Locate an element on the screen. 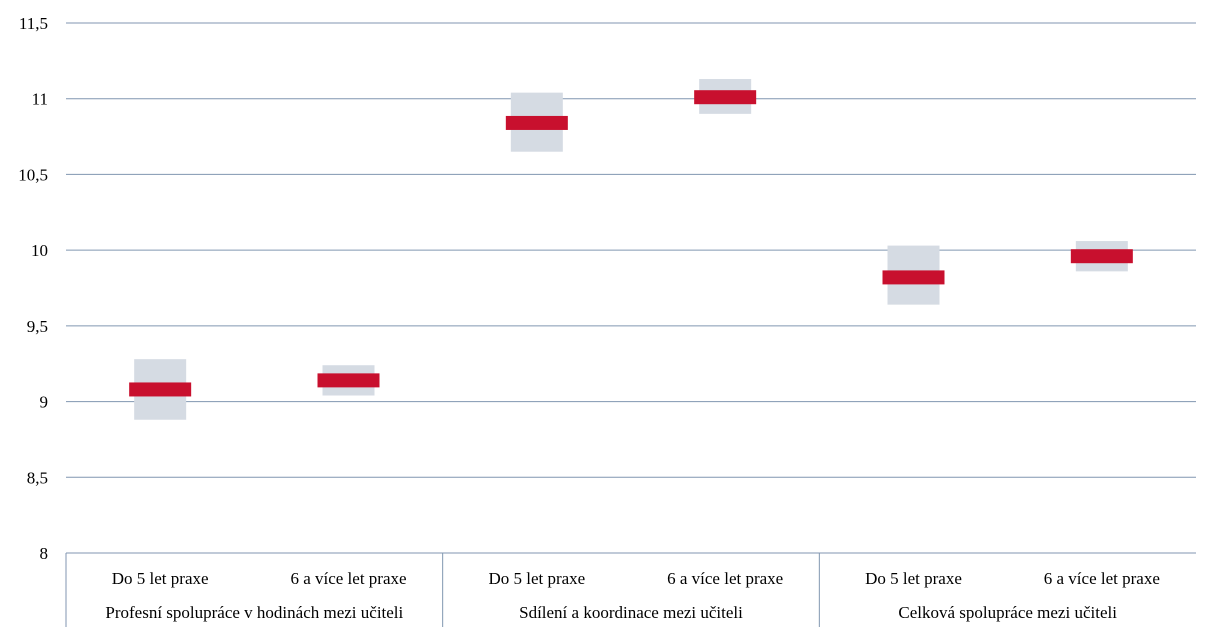 This screenshot has width=1210, height=627. y-tick-label: 10 is located at coordinates (39, 250).